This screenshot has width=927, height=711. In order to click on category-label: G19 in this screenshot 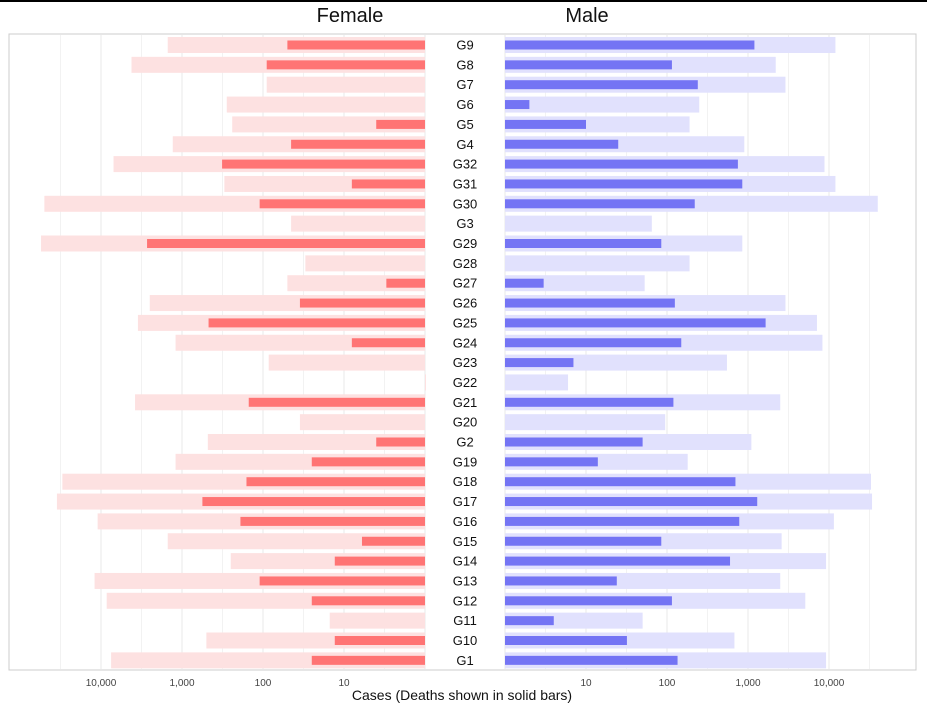, I will do `click(465, 461)`.